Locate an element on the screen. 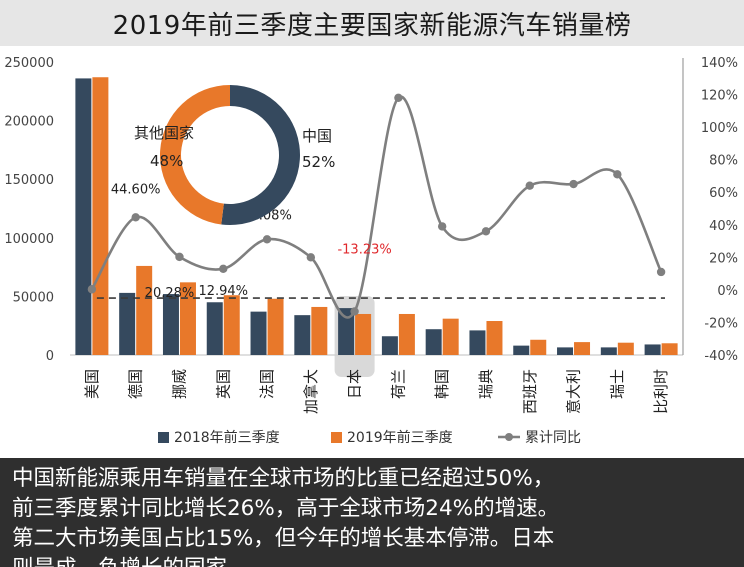 This screenshot has width=744, height=567. x-tick-label: 瑞士 is located at coordinates (617, 384).